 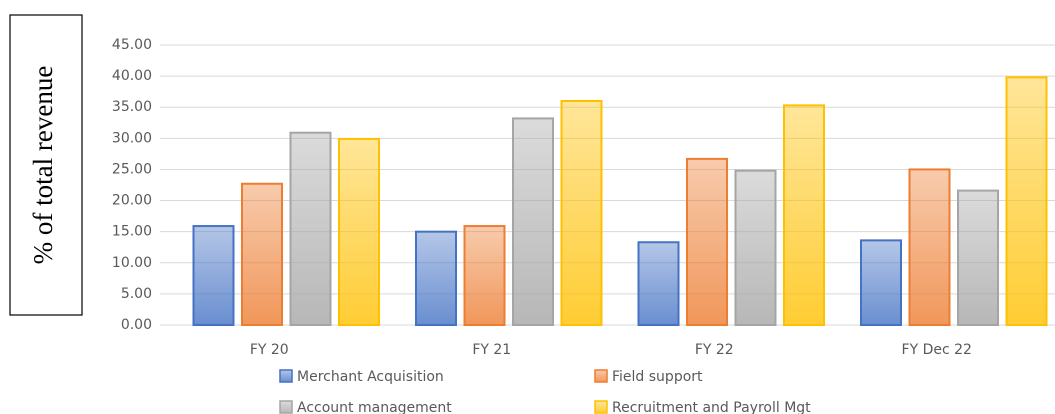 I want to click on x-tick-label: FY 22, so click(x=714, y=350).